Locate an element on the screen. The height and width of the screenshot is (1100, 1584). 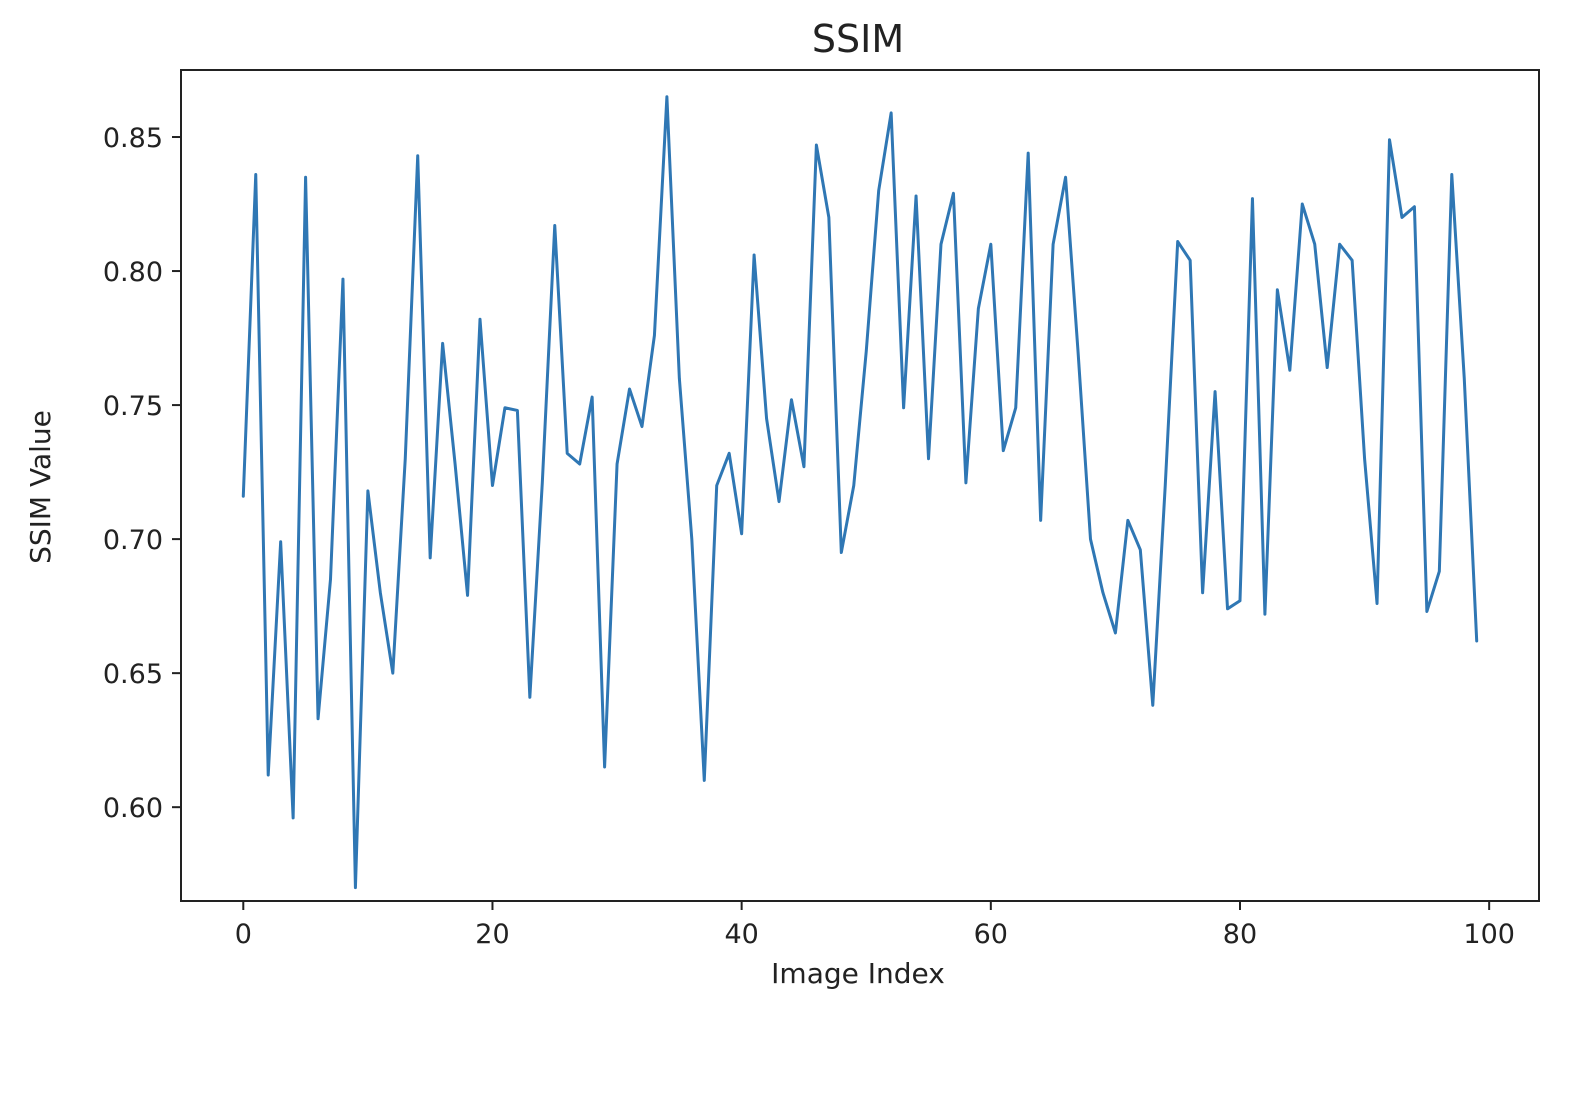
x-tick-label: 100 is located at coordinates (1489, 934).